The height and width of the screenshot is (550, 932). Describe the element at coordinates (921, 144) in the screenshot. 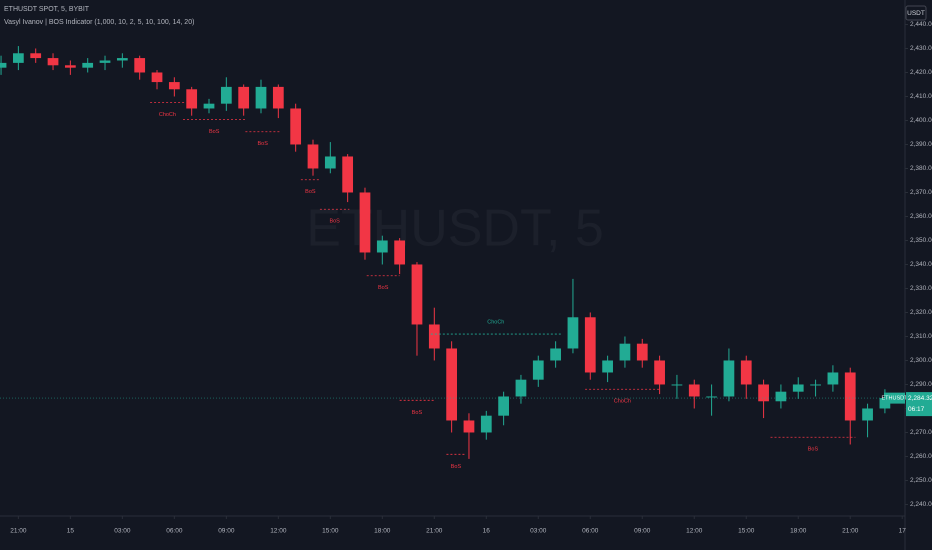

I see `y-tick-label: 2,390.00` at that location.